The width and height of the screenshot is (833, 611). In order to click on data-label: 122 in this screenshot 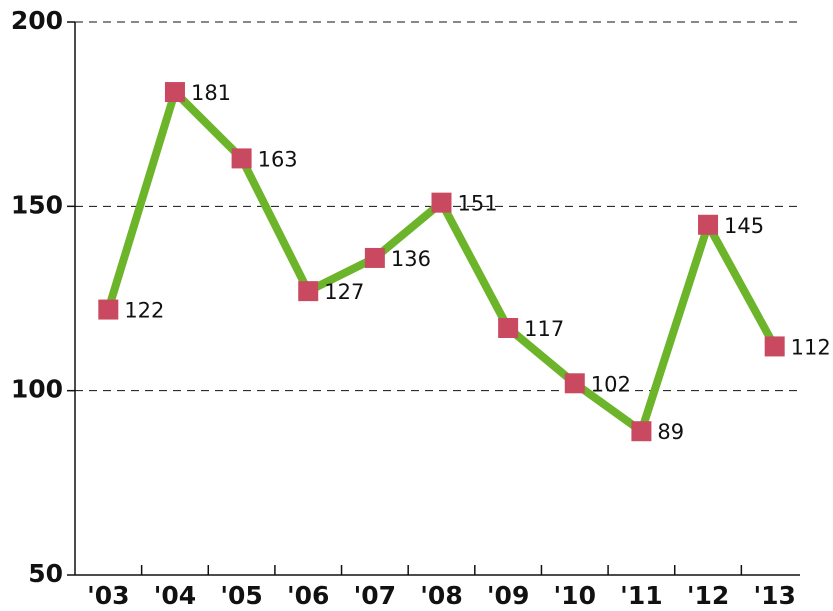, I will do `click(144, 311)`.